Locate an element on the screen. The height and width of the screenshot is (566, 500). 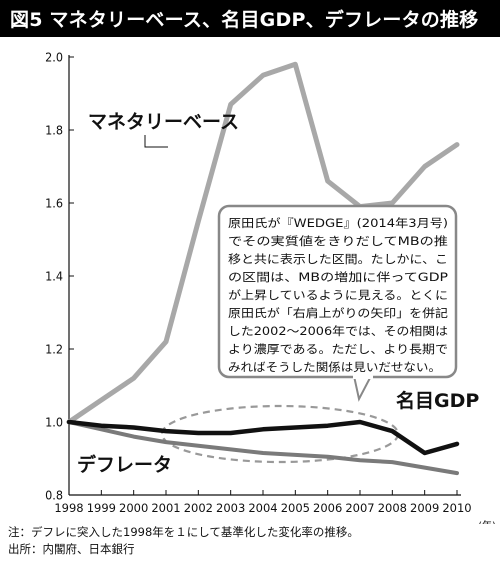
callout-line: でその実質値をきりだしてMBの推 is located at coordinates (338, 241).